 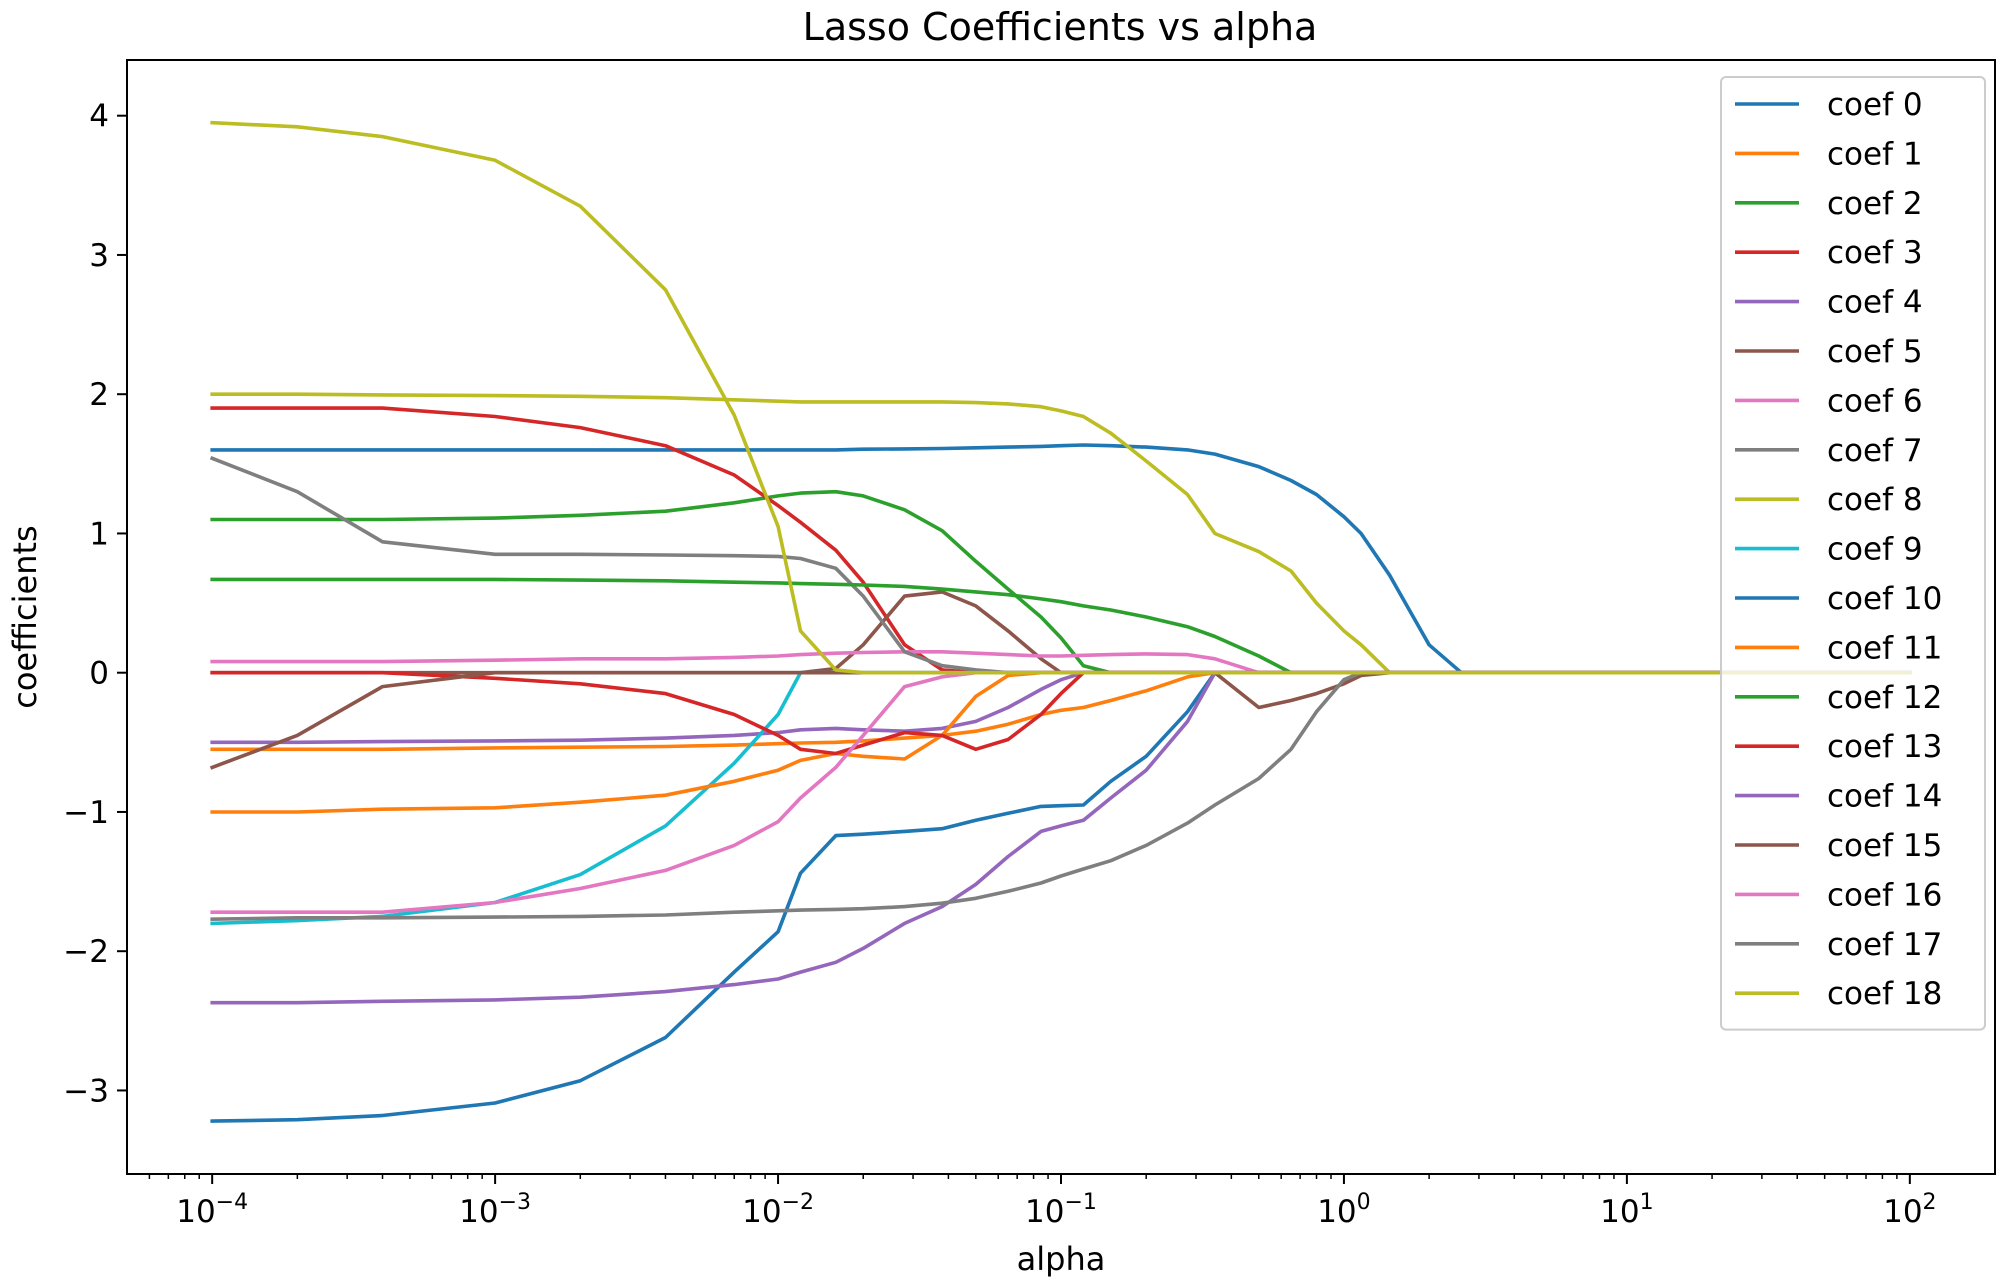 What do you see at coordinates (1875, 352) in the screenshot?
I see `legend-label: coef 5` at bounding box center [1875, 352].